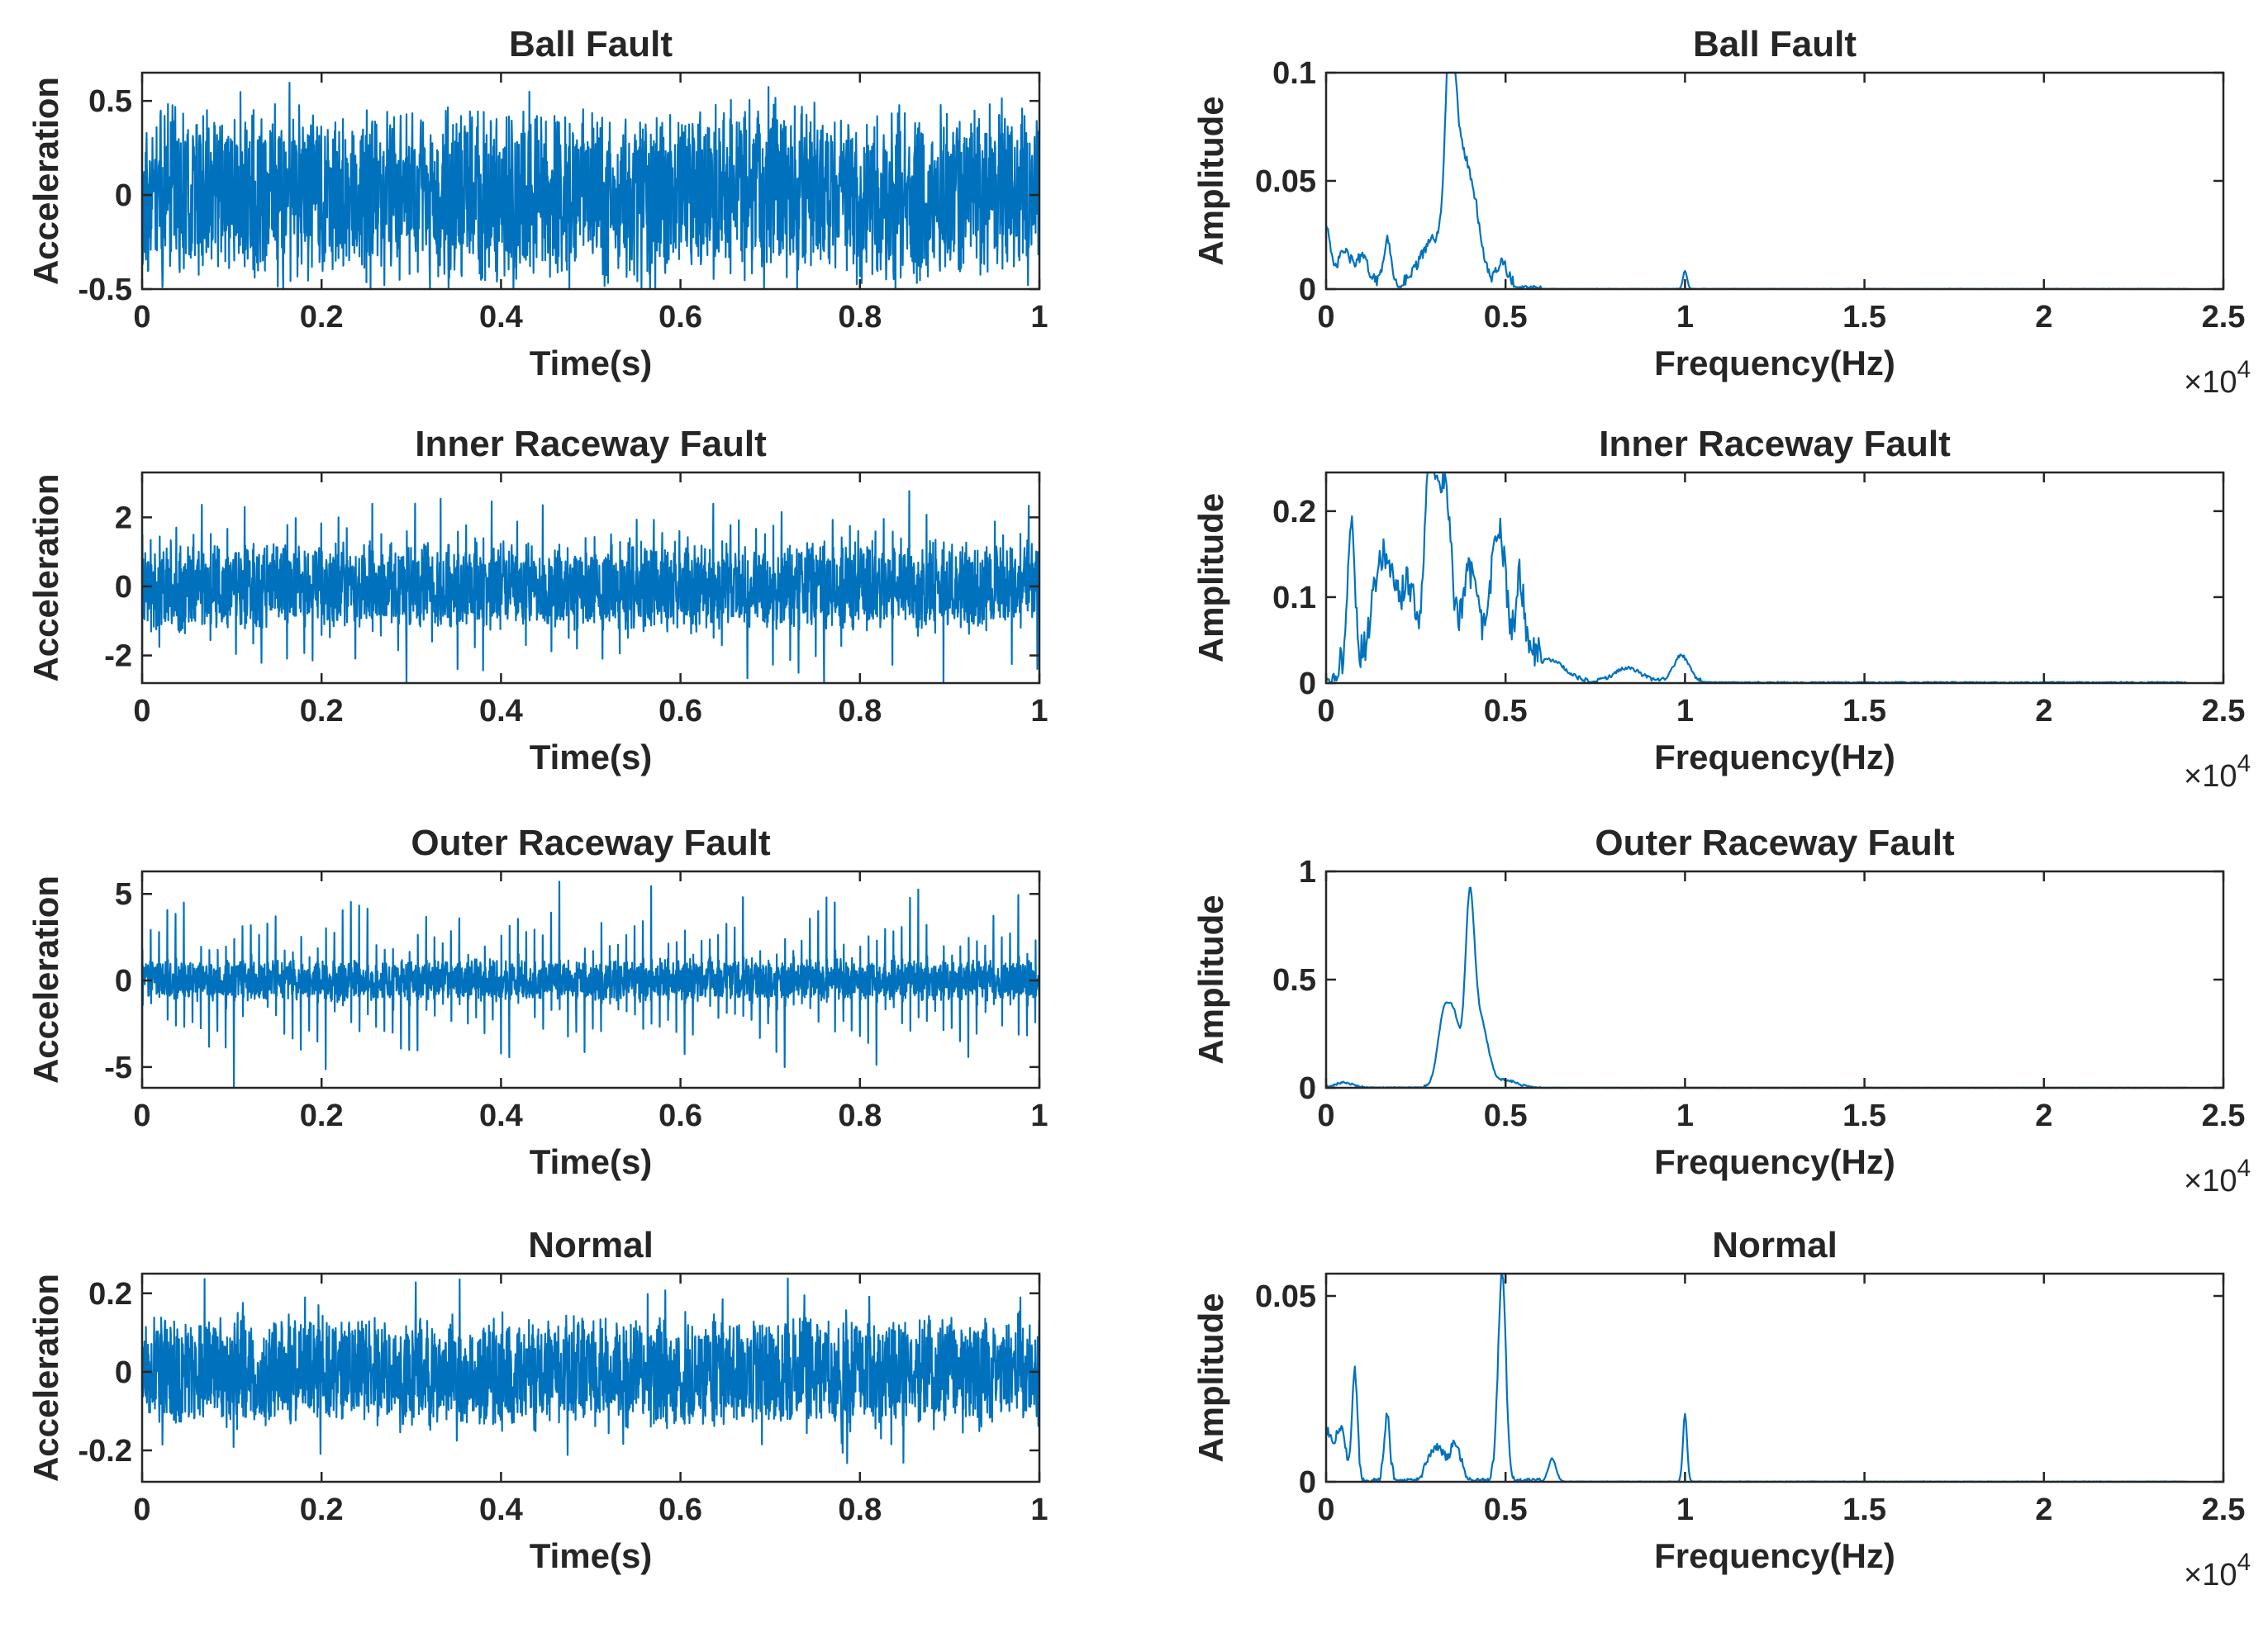 This screenshot has height=1628, width=2268. Describe the element at coordinates (1775, 44) in the screenshot. I see `subplot-title: Ball Fault` at that location.